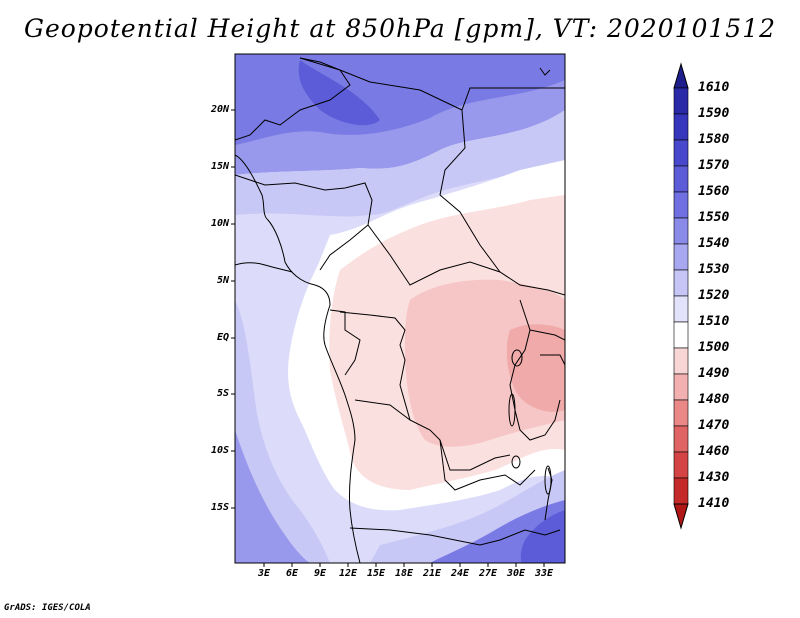 This screenshot has width=800, height=618. I want to click on lat-label-20n: 20N, so click(219, 109).